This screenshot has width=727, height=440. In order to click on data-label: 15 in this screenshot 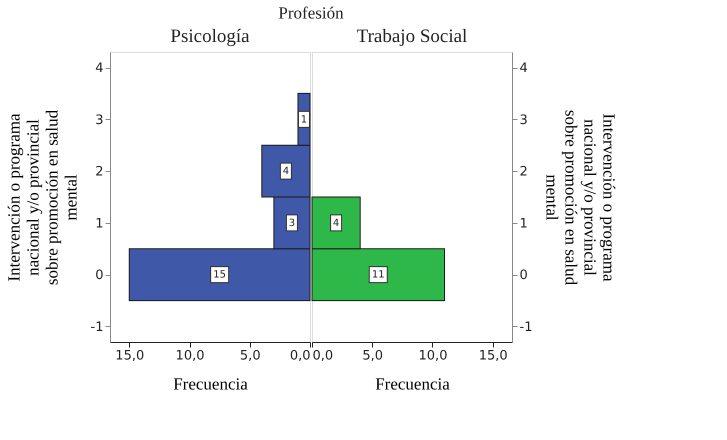, I will do `click(219, 275)`.